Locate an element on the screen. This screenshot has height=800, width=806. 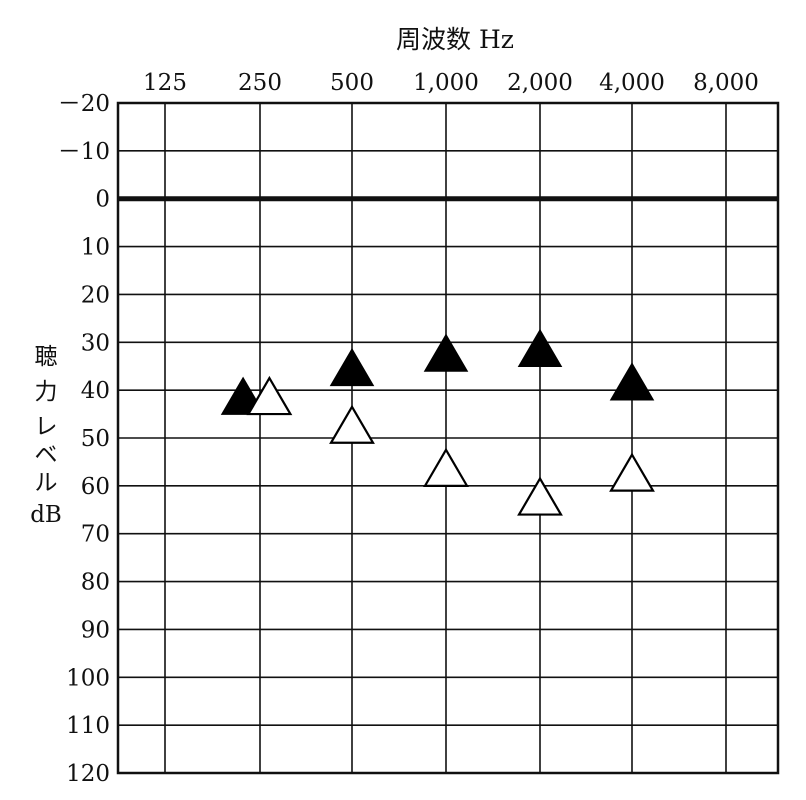
db-tick-label: －20 is located at coordinates (84, 104).